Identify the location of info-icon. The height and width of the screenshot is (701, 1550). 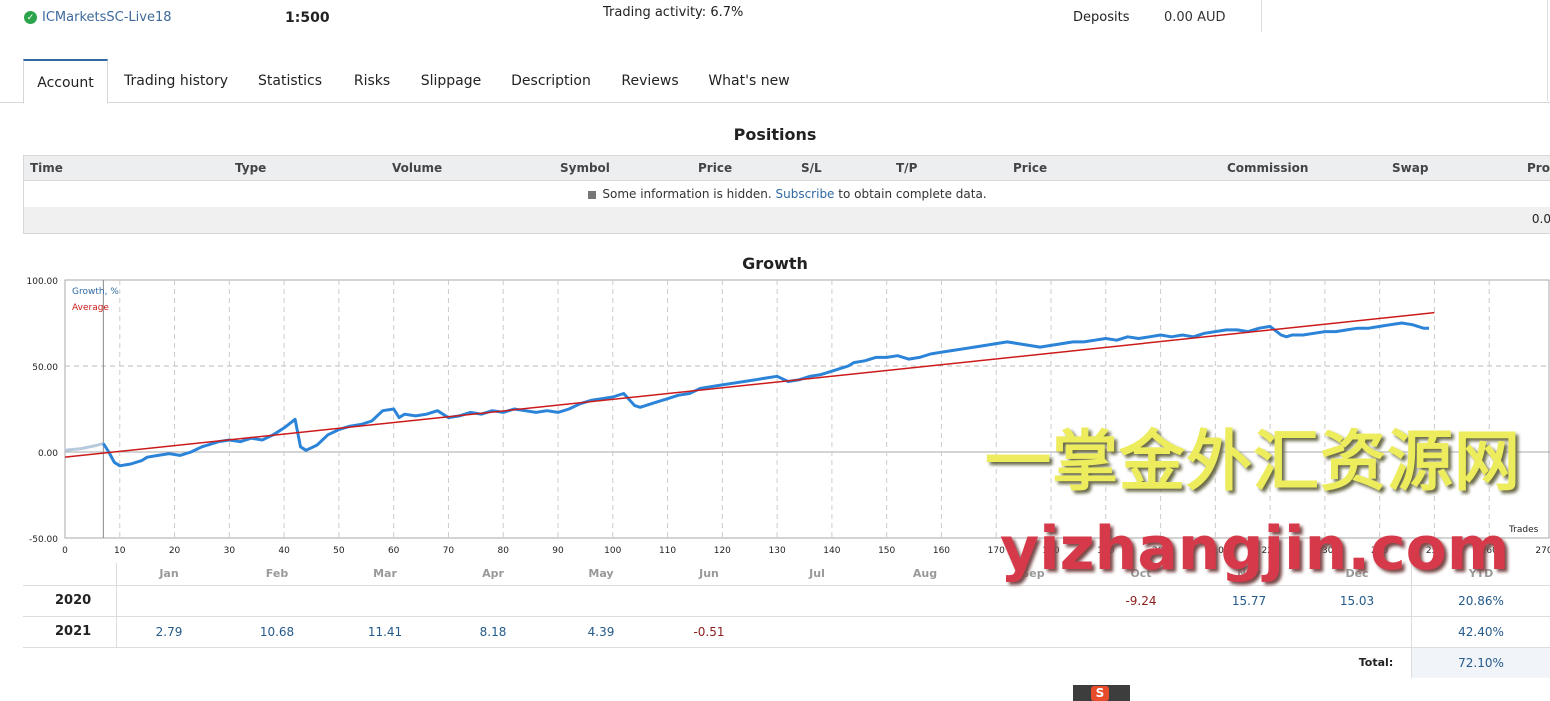
(592, 194).